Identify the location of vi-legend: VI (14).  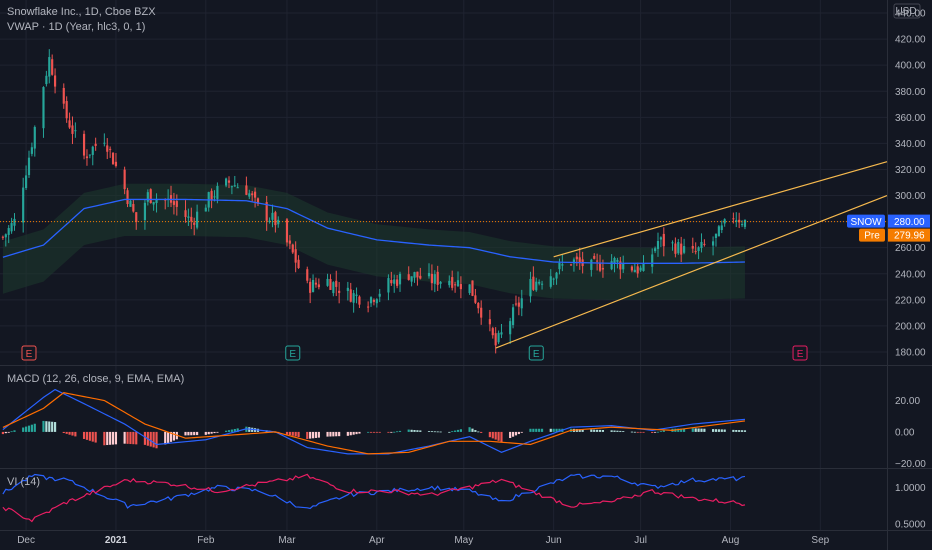
(24, 482).